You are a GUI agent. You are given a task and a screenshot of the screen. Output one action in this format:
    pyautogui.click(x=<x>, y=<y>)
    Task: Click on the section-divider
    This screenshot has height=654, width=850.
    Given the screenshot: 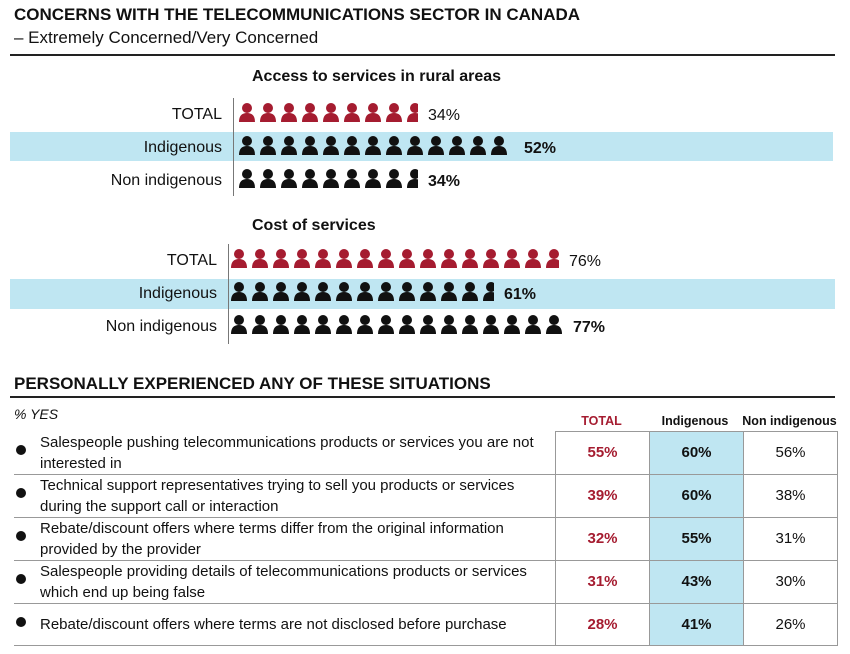 What is the action you would take?
    pyautogui.click(x=422, y=397)
    